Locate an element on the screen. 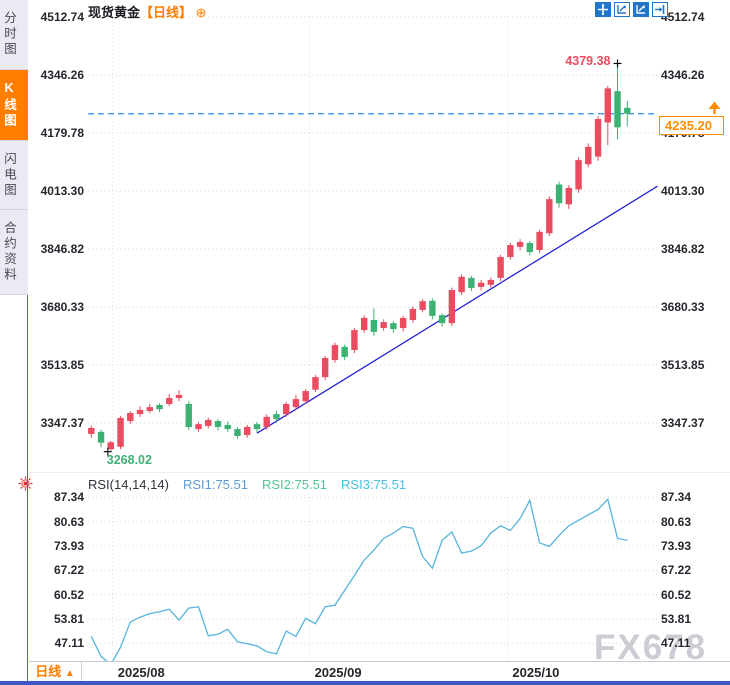 The image size is (730, 685). rsi-legend: RSI1:75.51 RSI2:75.51 RSI3:75.51 is located at coordinates (287, 484).